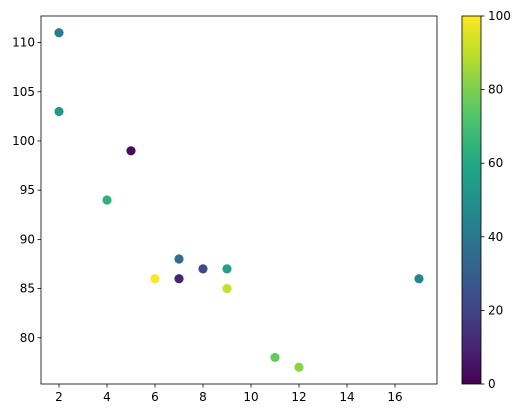 The image size is (521, 416). Describe the element at coordinates (486, 200) in the screenshot. I see `colorbar: 0 20 40 60 80 100` at that location.